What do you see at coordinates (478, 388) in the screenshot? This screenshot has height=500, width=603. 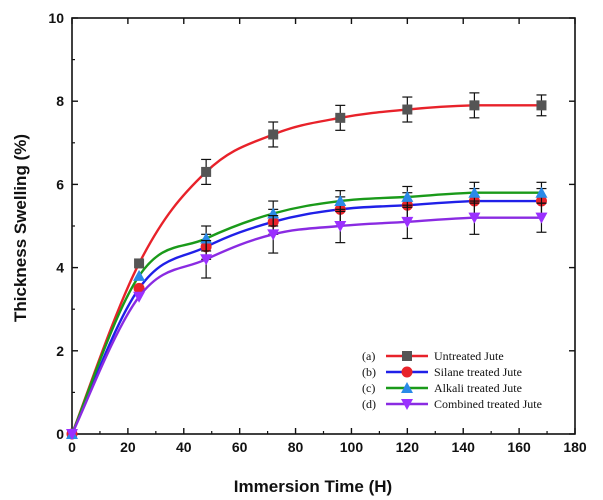 I see `legend-label: Alkali treated Jute` at bounding box center [478, 388].